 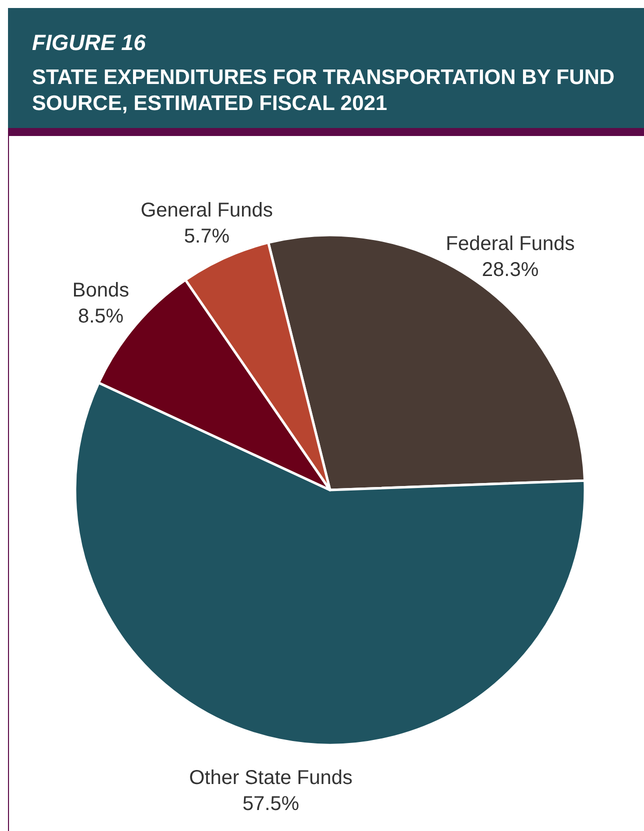 What do you see at coordinates (510, 244) in the screenshot?
I see `slice-label: Federal Funds` at bounding box center [510, 244].